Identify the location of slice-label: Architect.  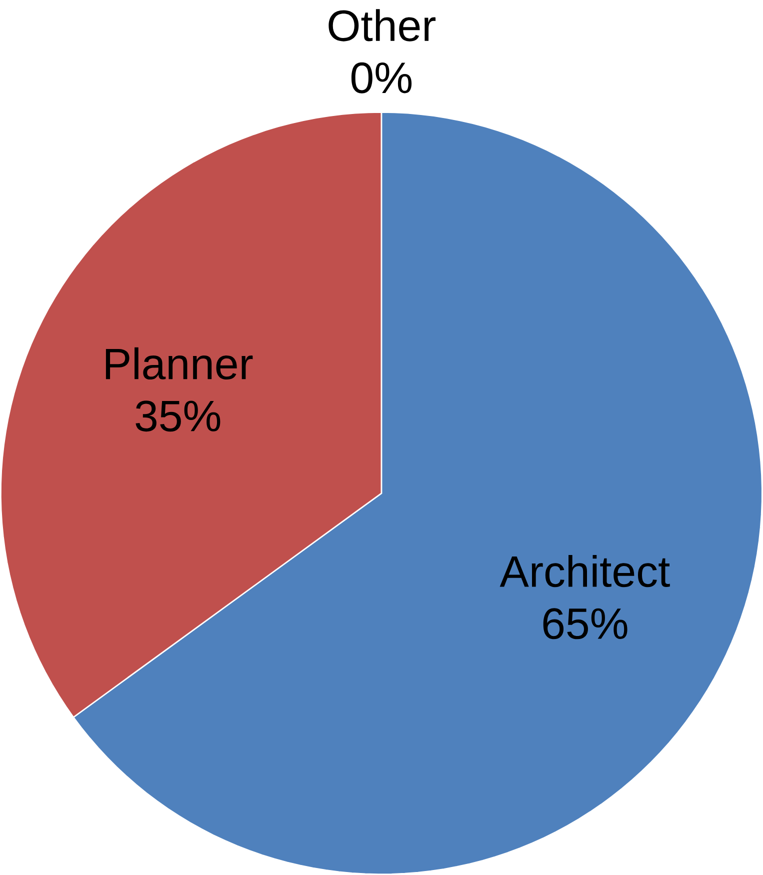
(585, 571).